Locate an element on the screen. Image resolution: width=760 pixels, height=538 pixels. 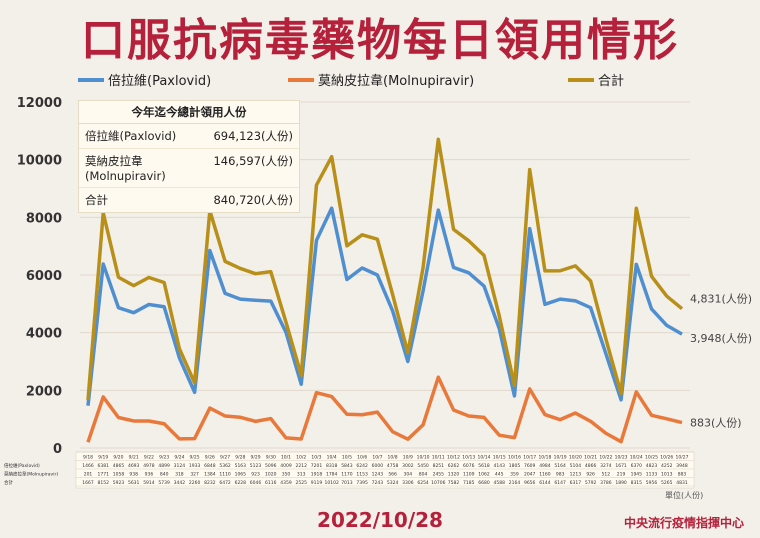
data-table-cell: 2212 is located at coordinates (302, 466).